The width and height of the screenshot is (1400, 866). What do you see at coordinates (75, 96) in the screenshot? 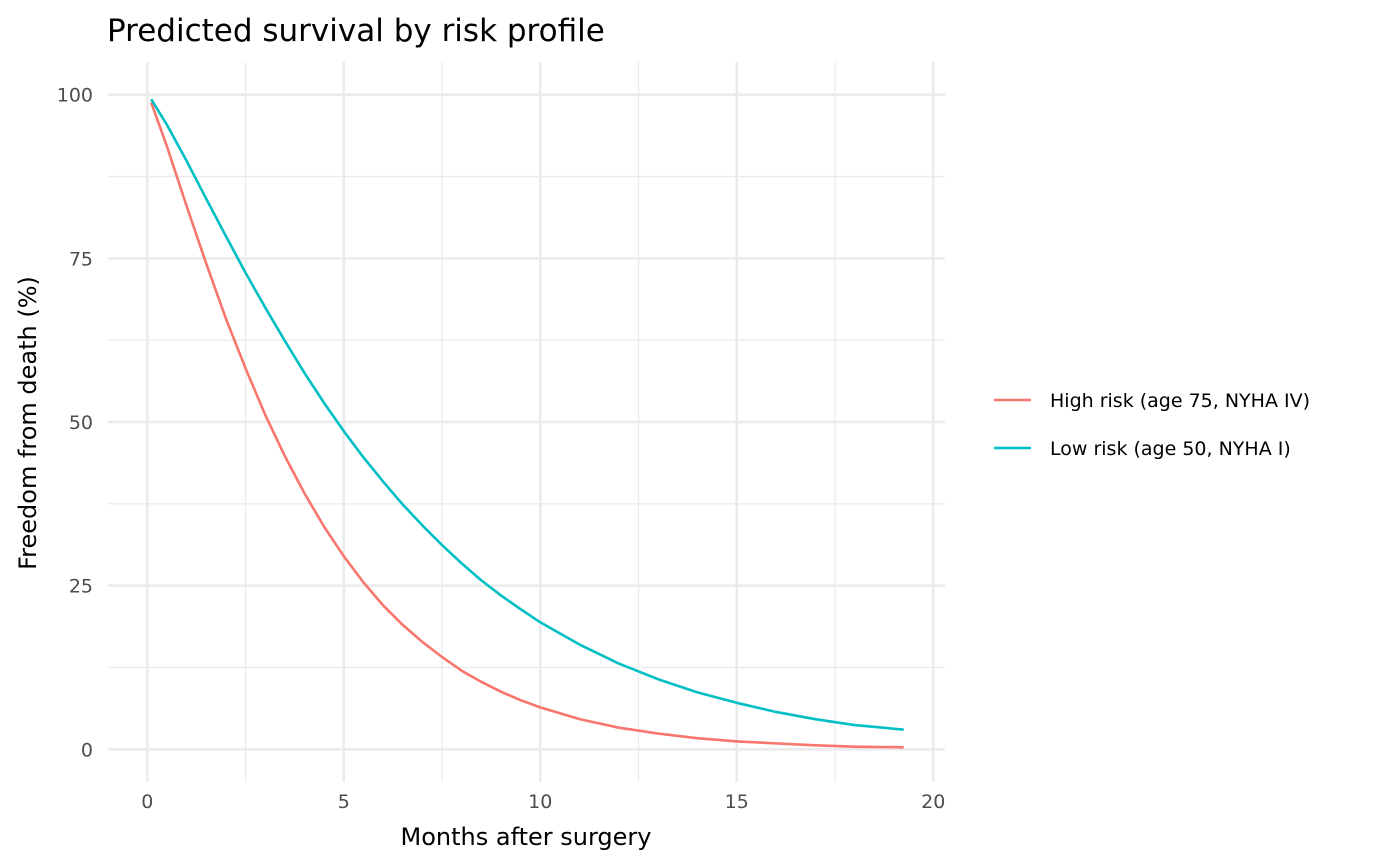
I see `y-tick-label: 100` at bounding box center [75, 96].